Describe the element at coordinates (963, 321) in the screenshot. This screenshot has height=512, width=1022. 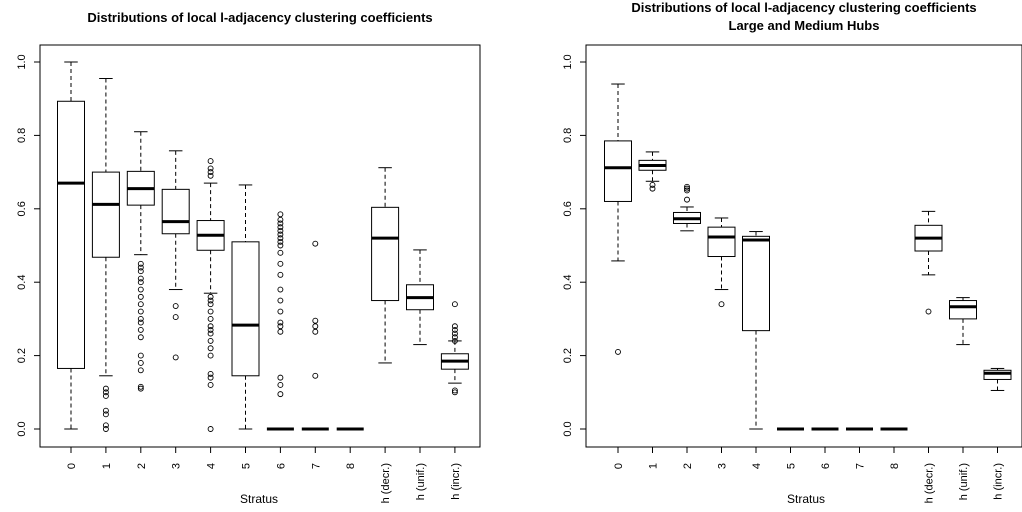
I see `box-h-unif` at that location.